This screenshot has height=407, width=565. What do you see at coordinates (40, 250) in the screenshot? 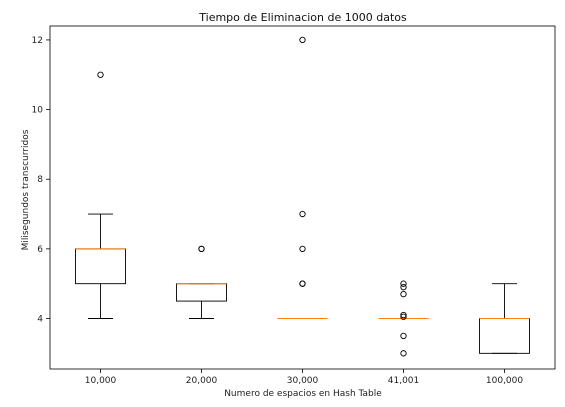
I see `y-tick-label: 6` at bounding box center [40, 250].